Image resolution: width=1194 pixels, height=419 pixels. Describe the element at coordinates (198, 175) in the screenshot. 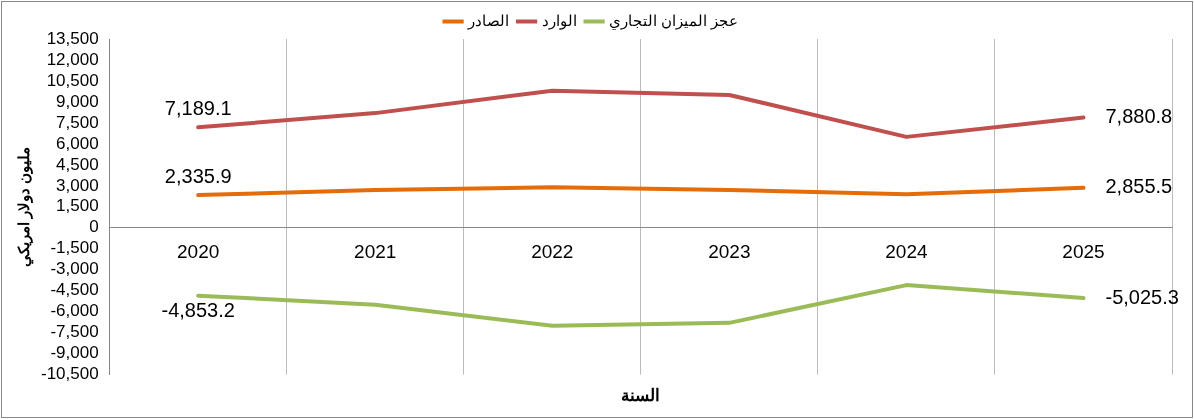

I see `data-label: 2,335.9` at that location.